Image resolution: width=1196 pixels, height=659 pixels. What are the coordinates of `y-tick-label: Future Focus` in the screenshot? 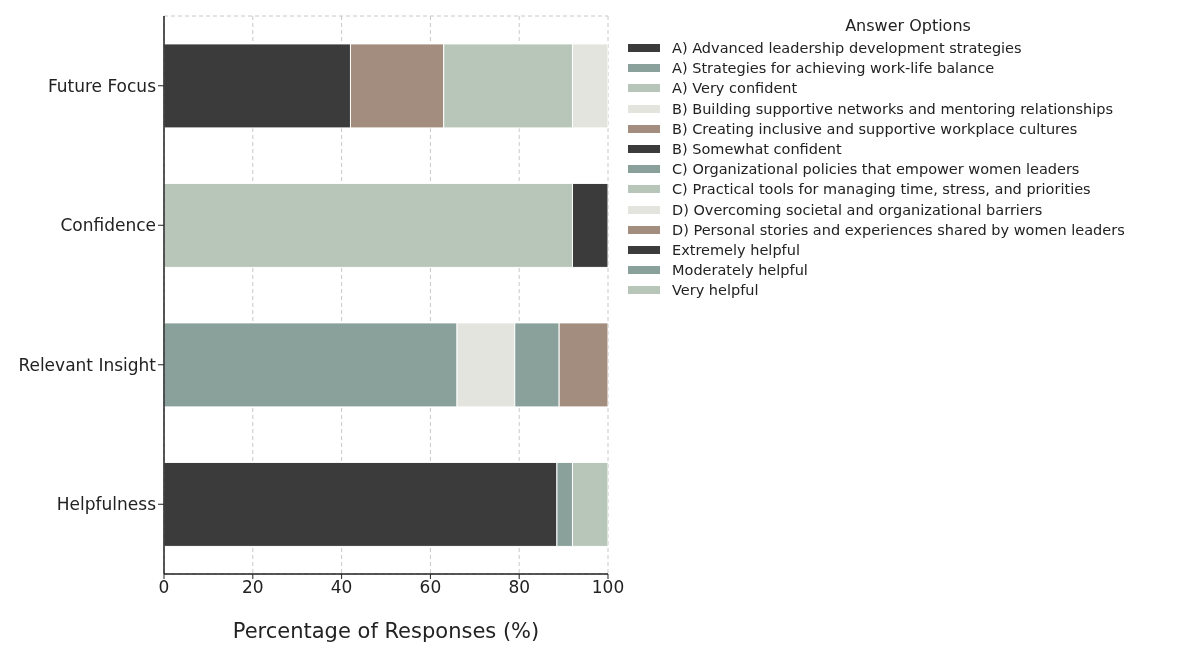 It's located at (102, 85).